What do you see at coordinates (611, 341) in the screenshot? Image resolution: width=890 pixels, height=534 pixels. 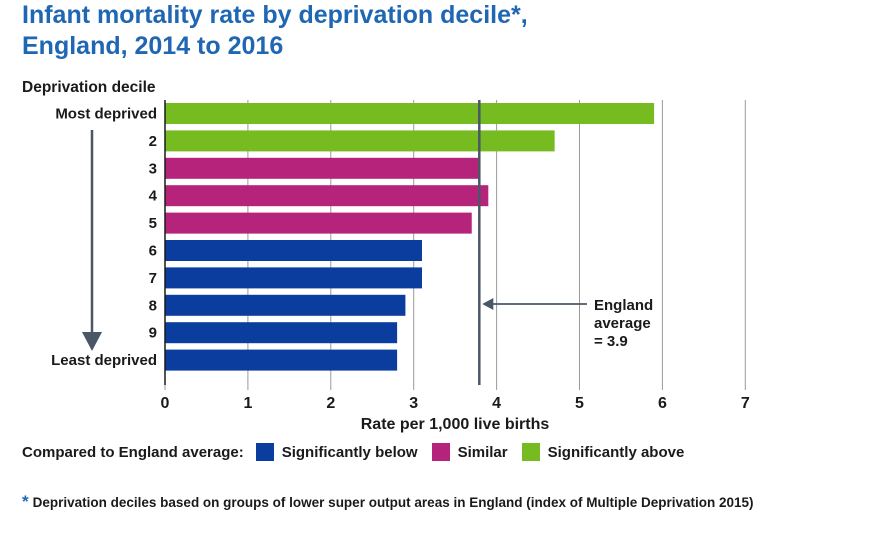 I see `reference-label-line-3: = 3.9` at bounding box center [611, 341].